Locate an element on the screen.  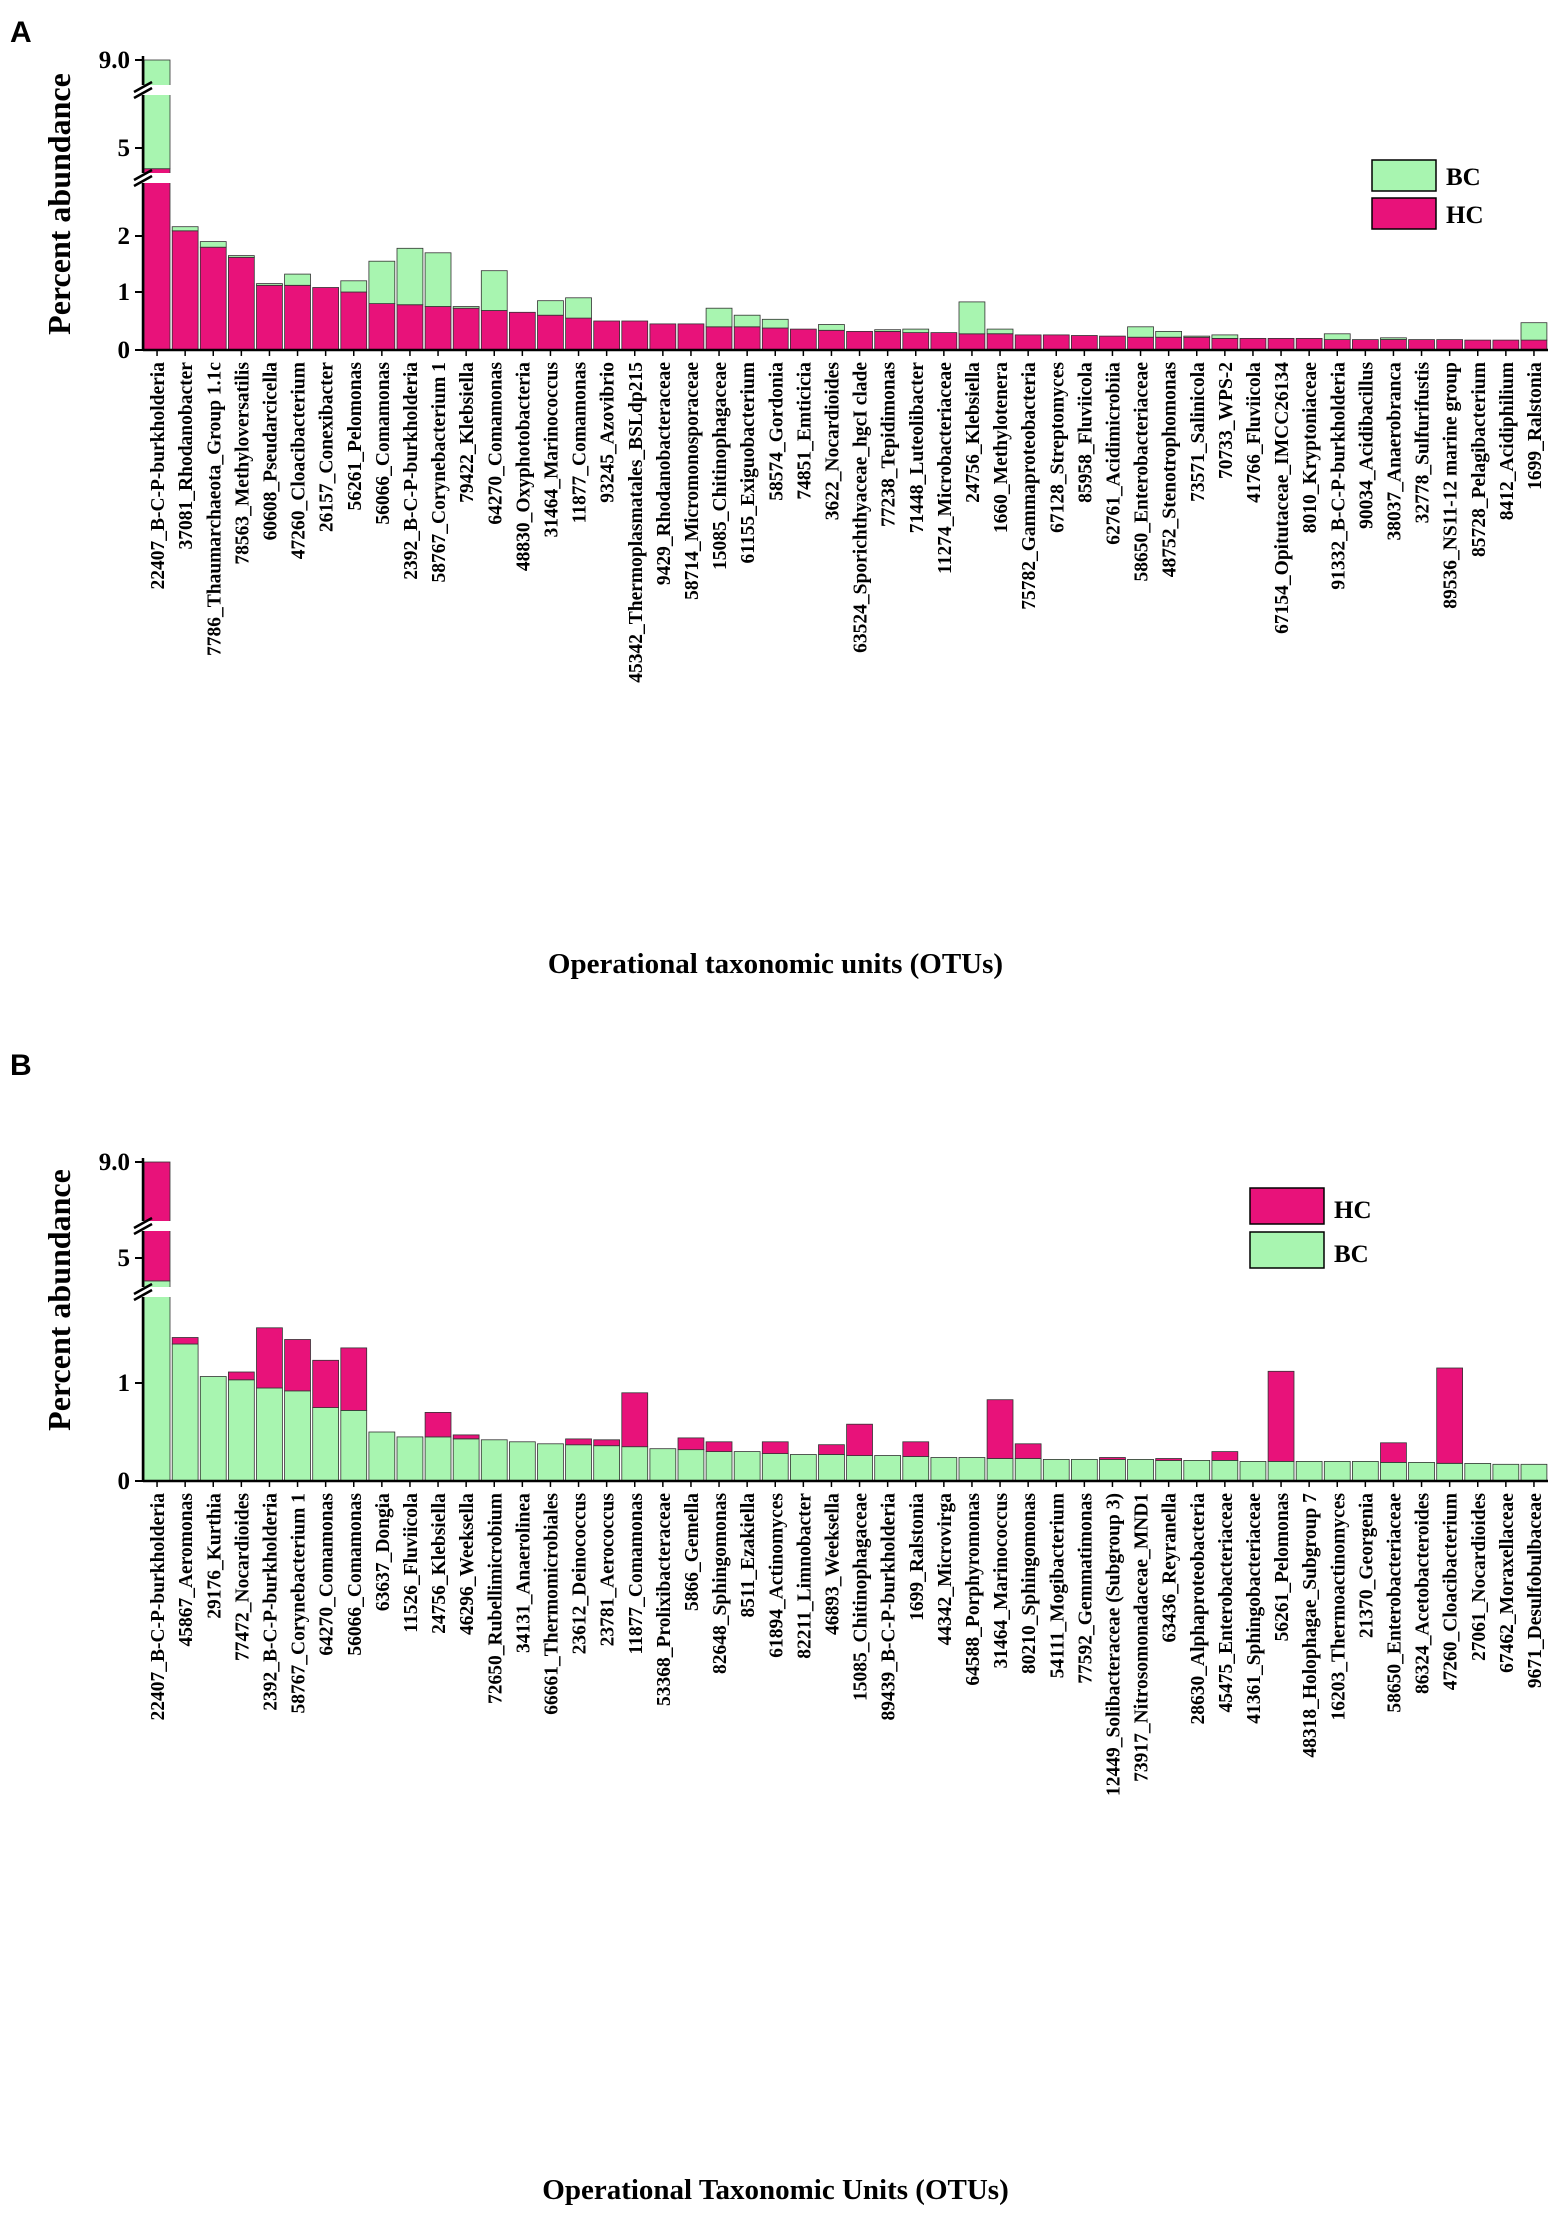
panel-b-xtick-label-45: 86324_Acetobacteroides is located at coordinates (1423, 1594).